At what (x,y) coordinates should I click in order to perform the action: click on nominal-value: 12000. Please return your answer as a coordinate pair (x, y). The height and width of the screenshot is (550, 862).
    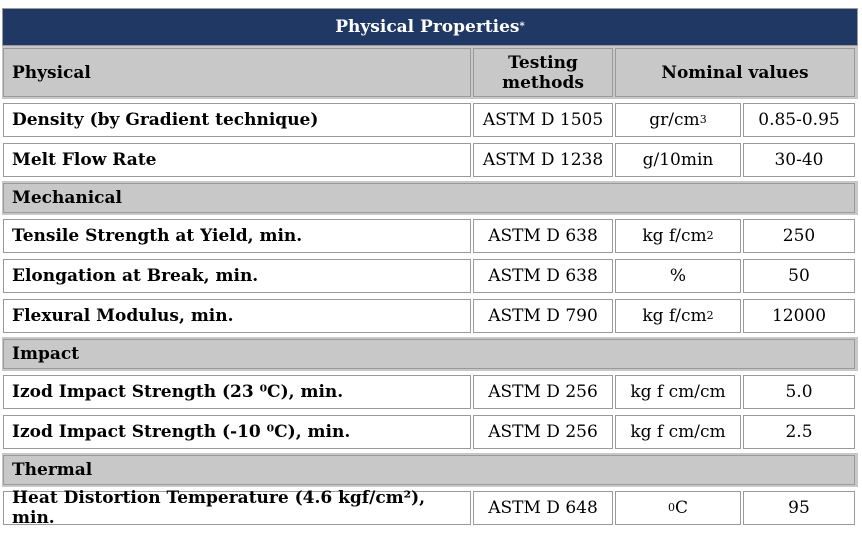
    Looking at the image, I should click on (799, 316).